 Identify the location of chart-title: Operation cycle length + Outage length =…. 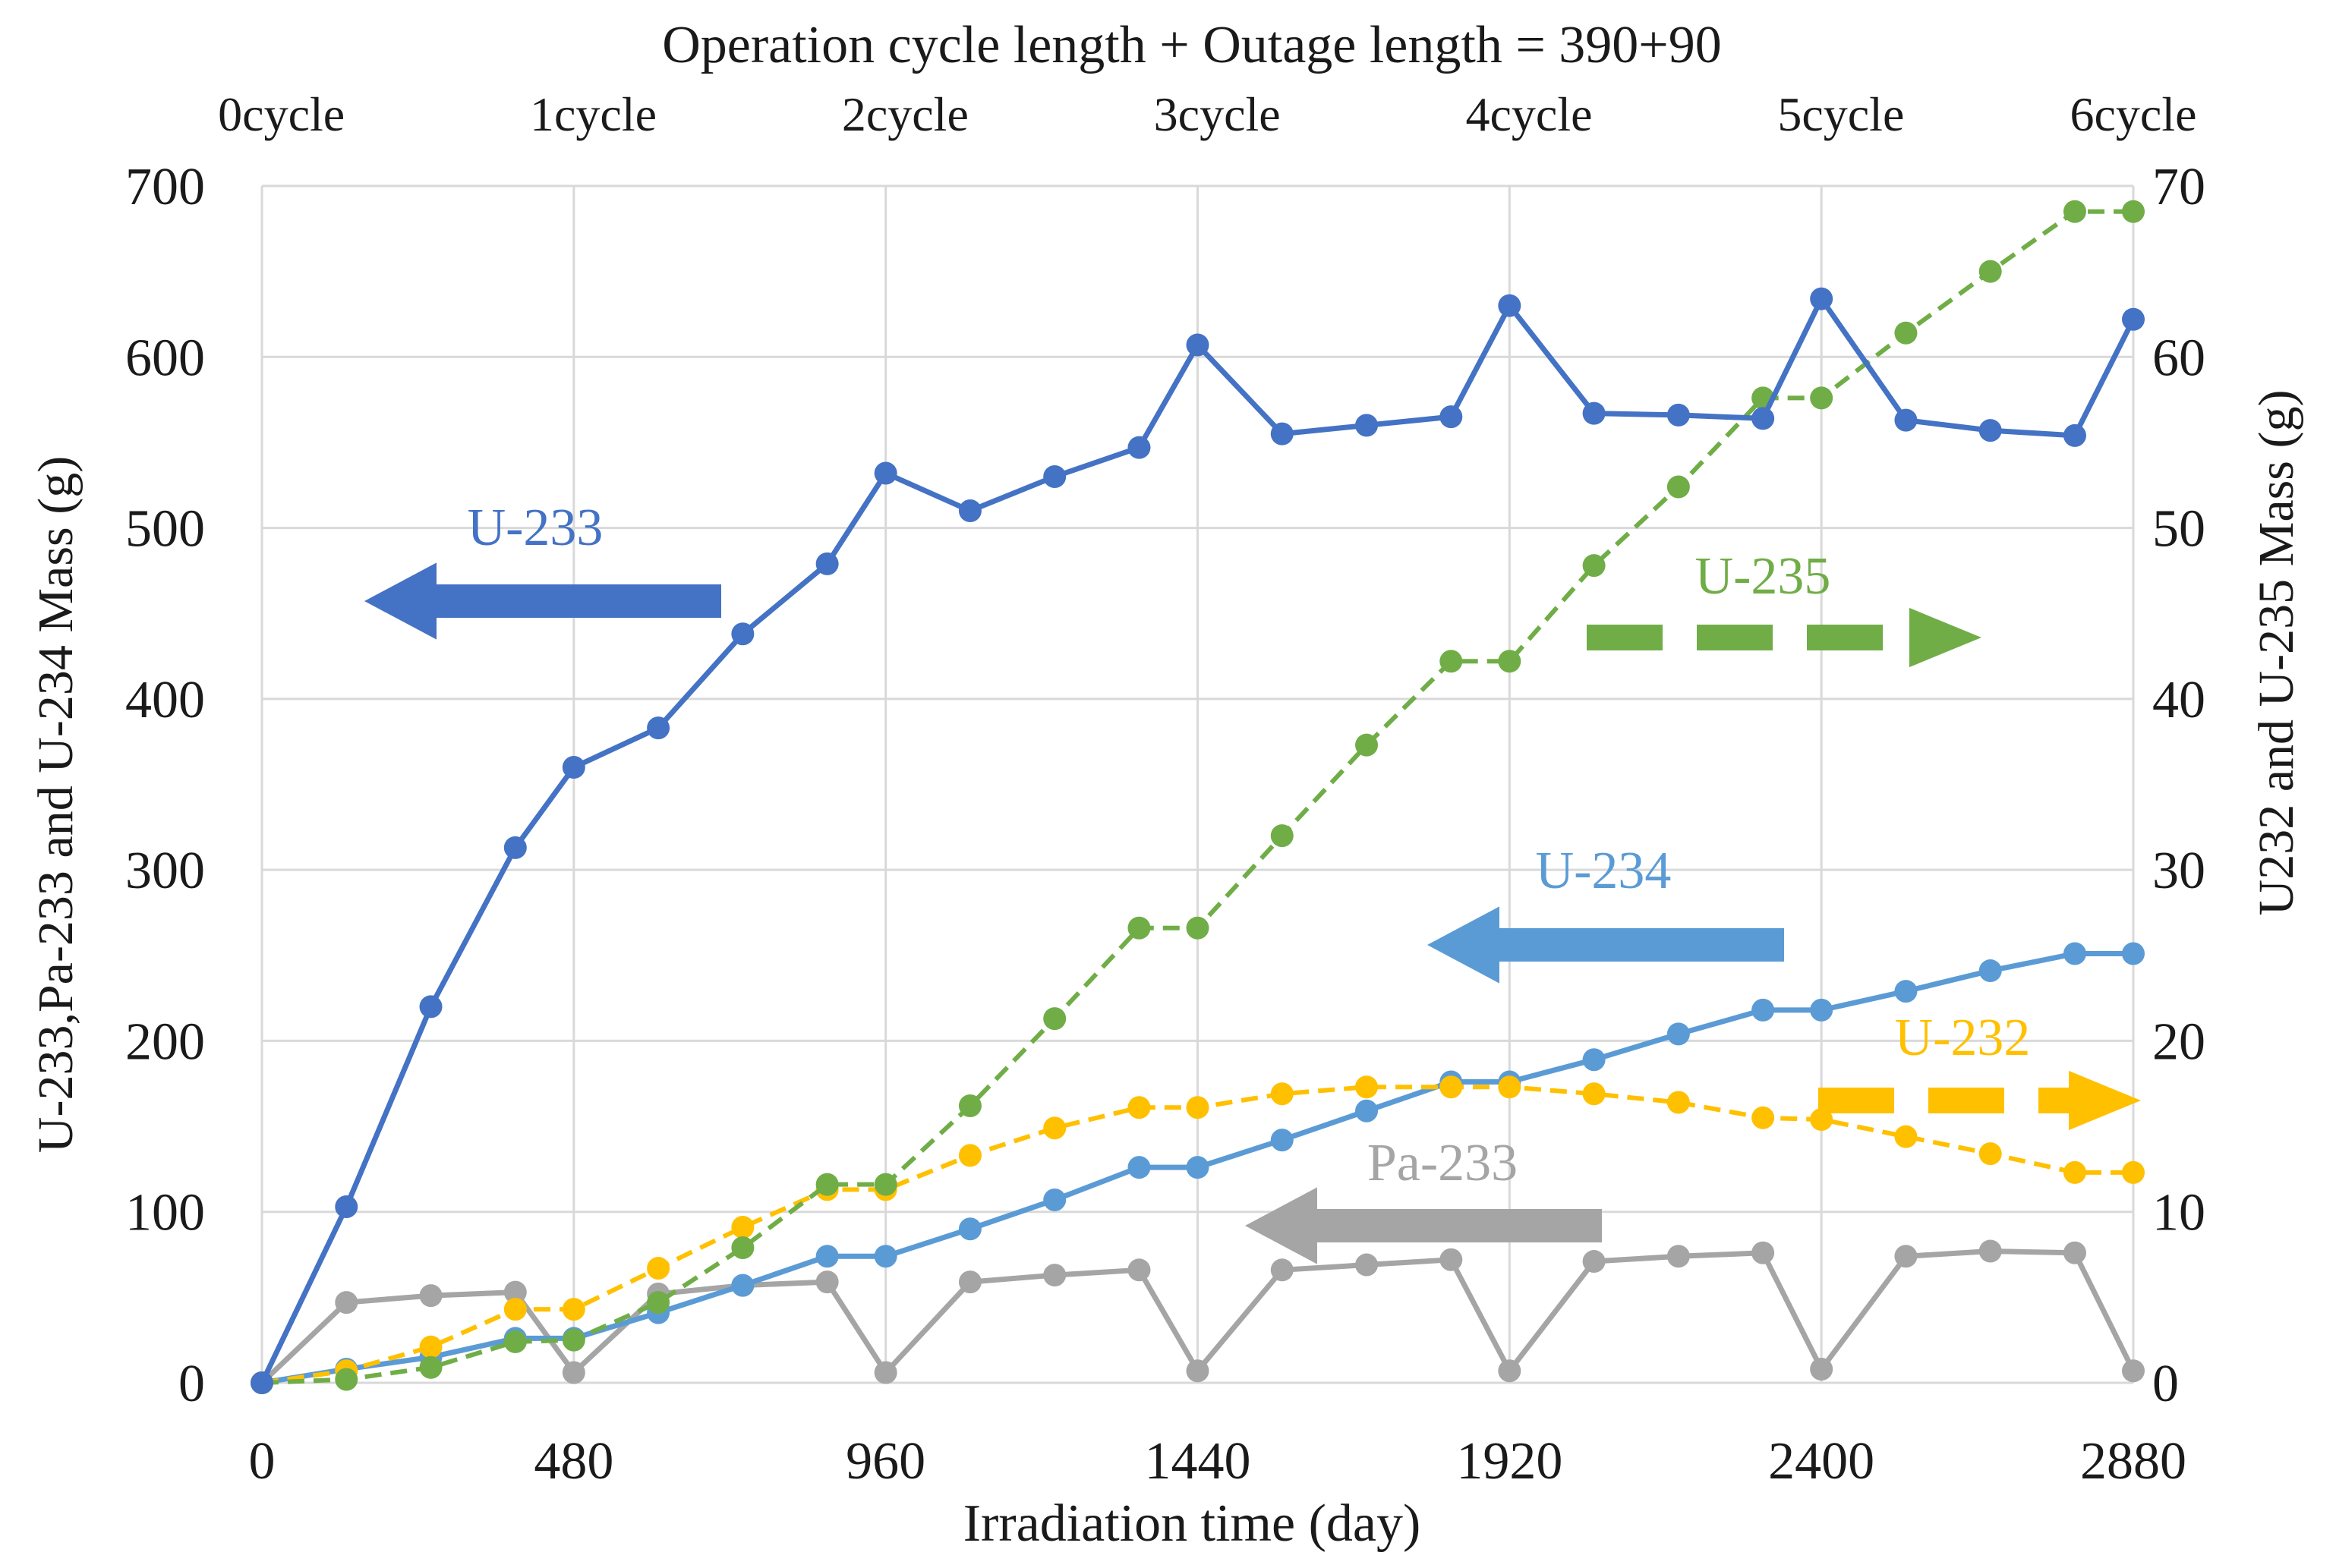
(1192, 45).